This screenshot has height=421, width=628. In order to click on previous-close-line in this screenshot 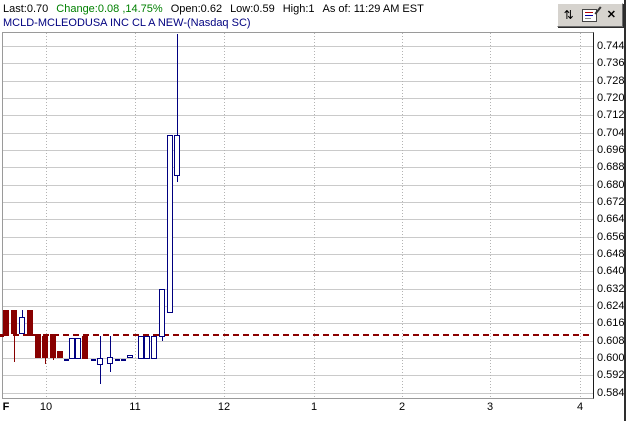, I will do `click(298, 335)`.